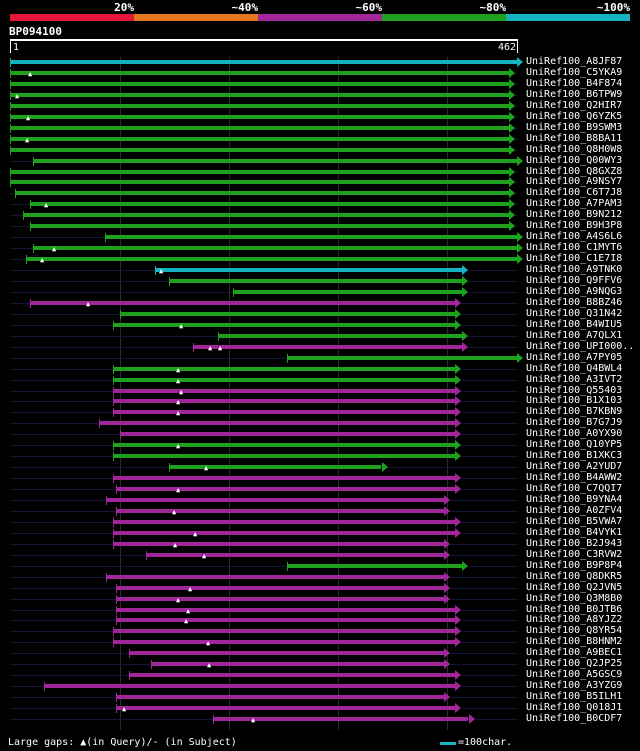  What do you see at coordinates (574, 455) in the screenshot?
I see `hit-label: UniRef100_B1XKC3` at bounding box center [574, 455].